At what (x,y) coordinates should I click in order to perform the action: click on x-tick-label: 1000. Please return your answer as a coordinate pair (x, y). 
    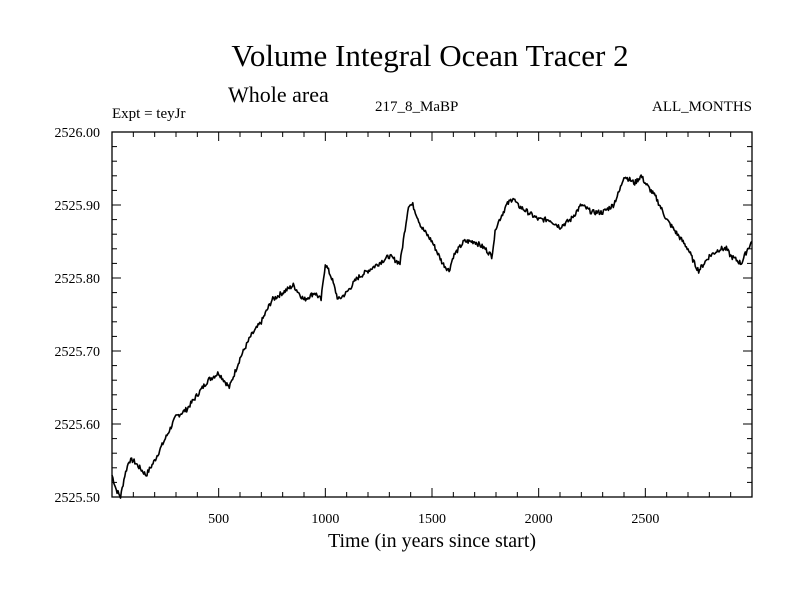
    Looking at the image, I should click on (325, 519).